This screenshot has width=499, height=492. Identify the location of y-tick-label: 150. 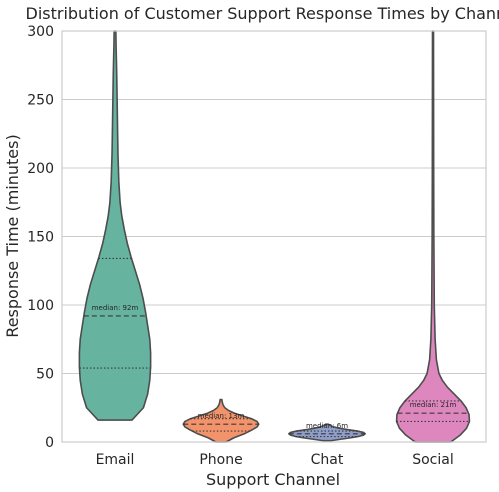
(40, 238).